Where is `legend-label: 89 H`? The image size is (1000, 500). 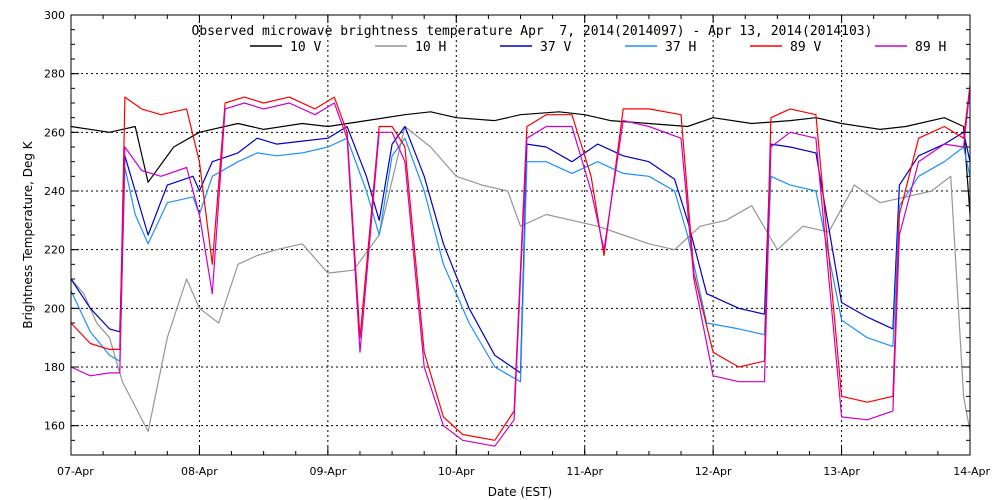
legend-label: 89 H is located at coordinates (930, 47).